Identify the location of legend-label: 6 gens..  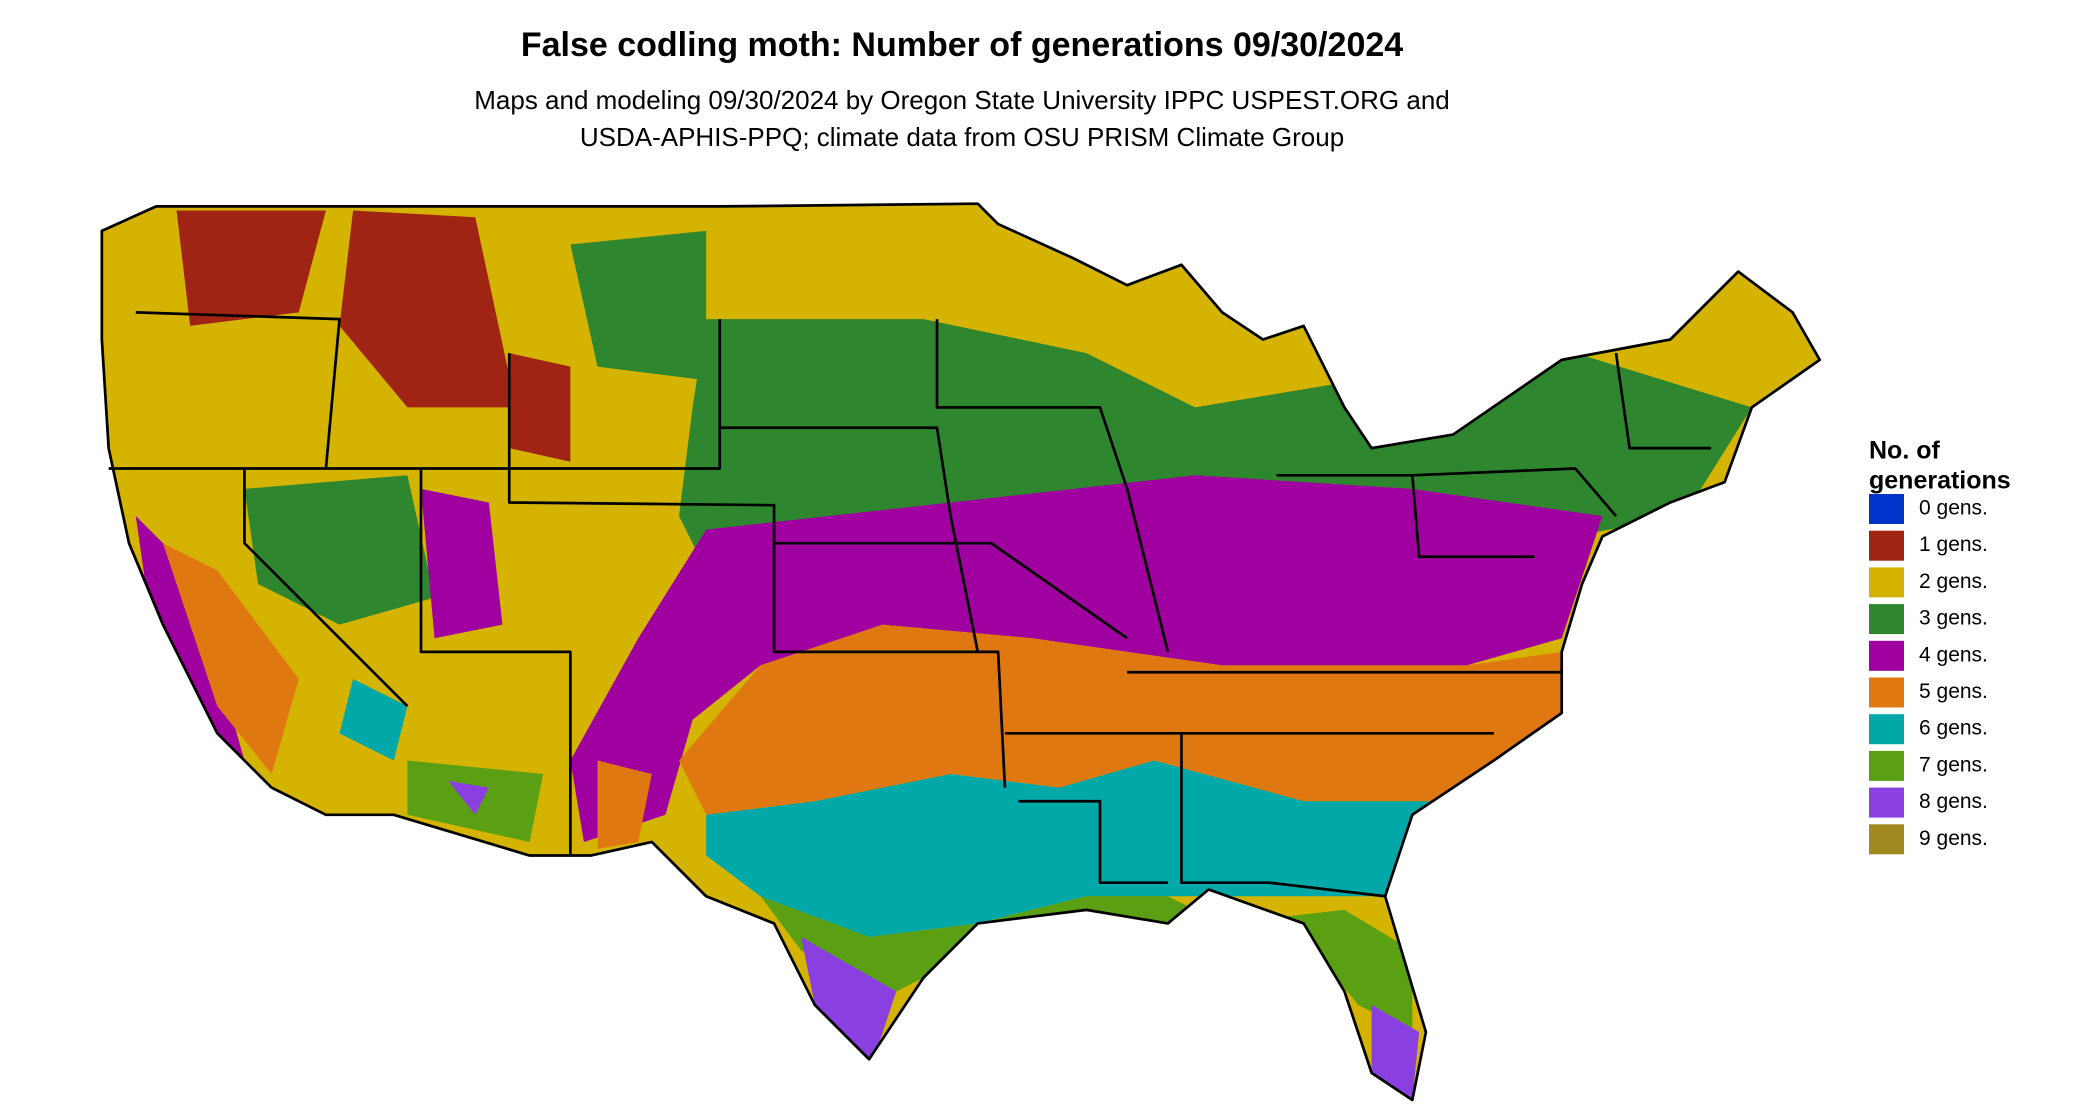
(1953, 728).